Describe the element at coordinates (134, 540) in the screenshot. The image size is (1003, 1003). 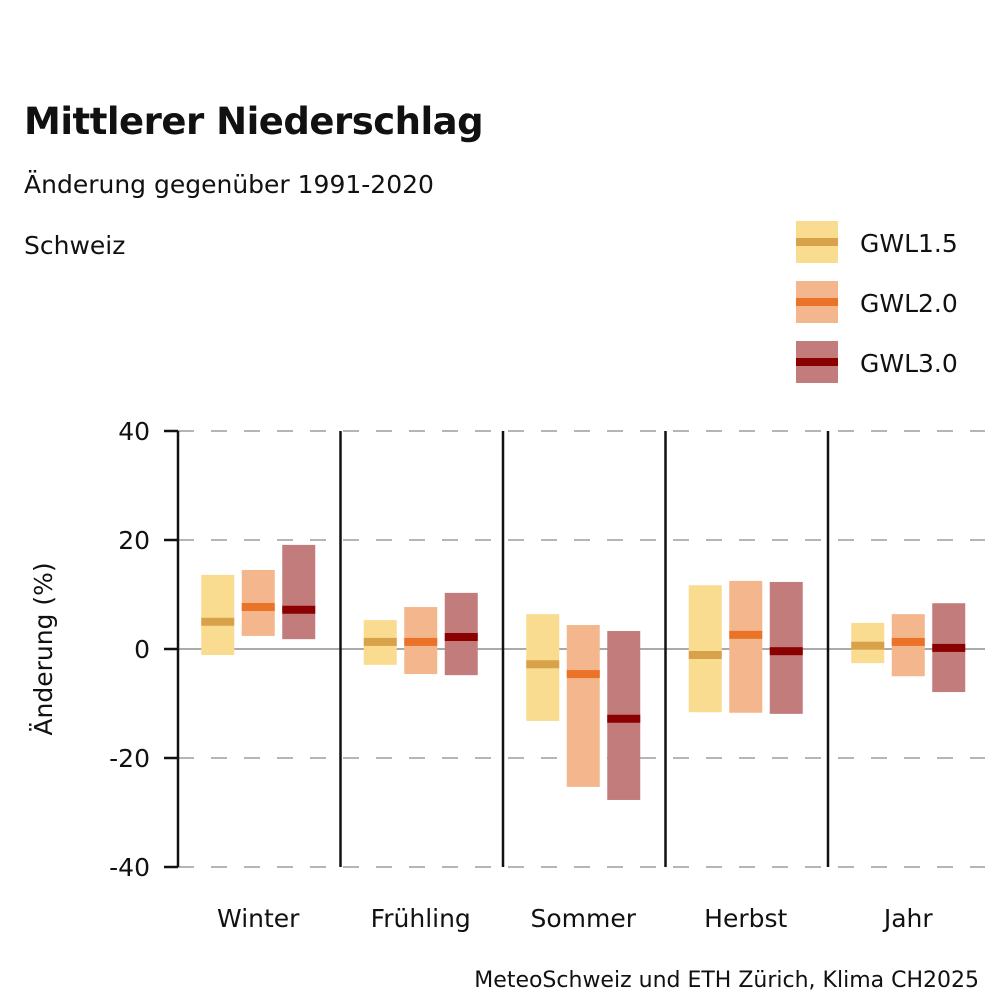
I see `y-tick-label: 20` at that location.